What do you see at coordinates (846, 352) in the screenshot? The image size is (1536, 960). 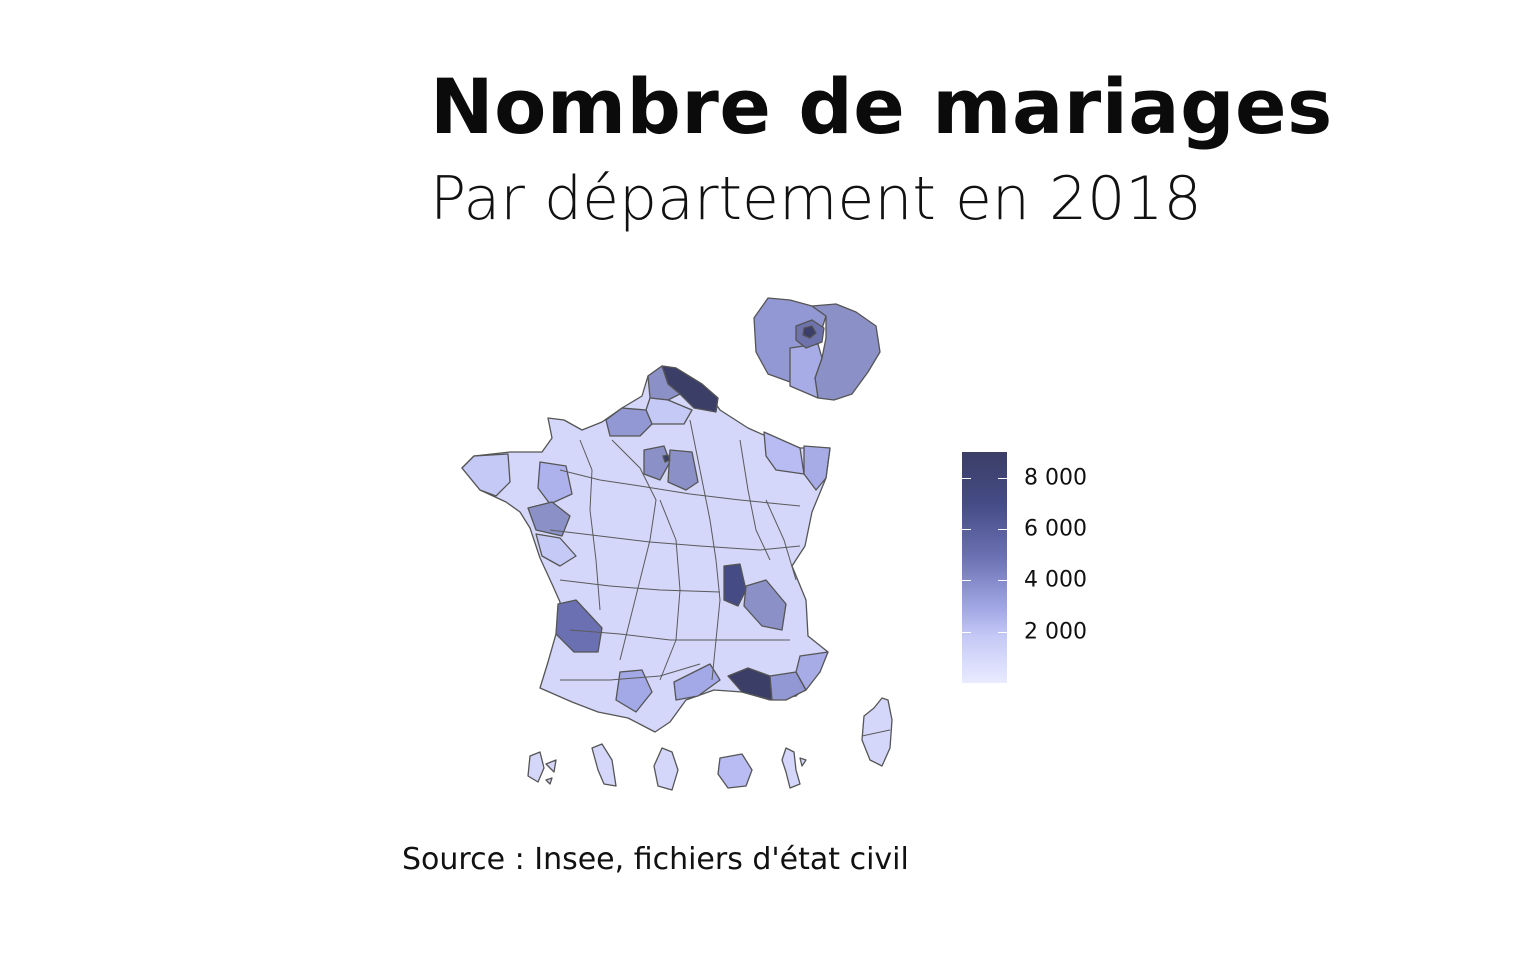 I see `region-idf-east` at bounding box center [846, 352].